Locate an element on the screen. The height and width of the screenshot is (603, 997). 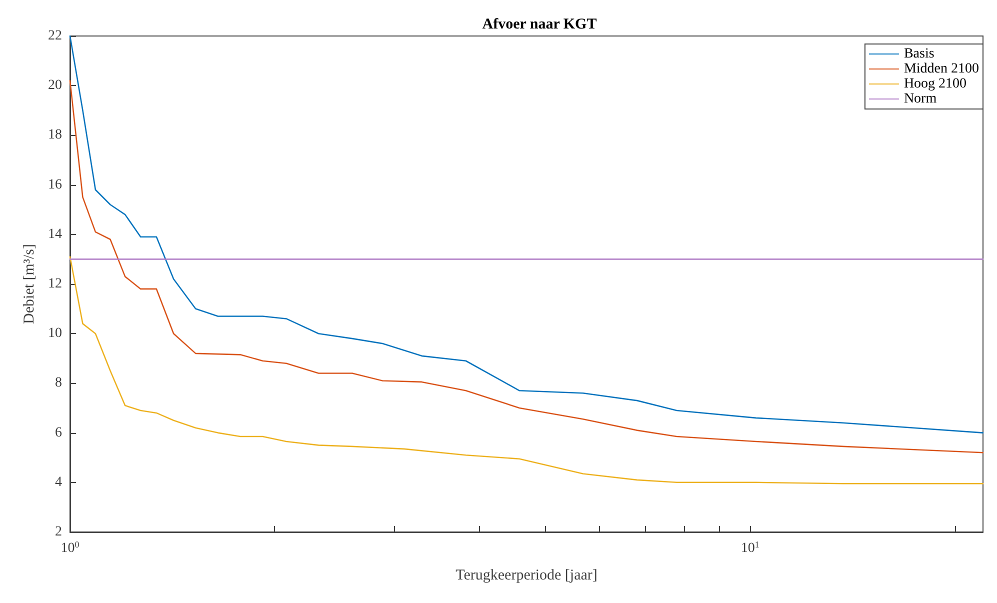
y-tick-label: 18 is located at coordinates (55, 135).